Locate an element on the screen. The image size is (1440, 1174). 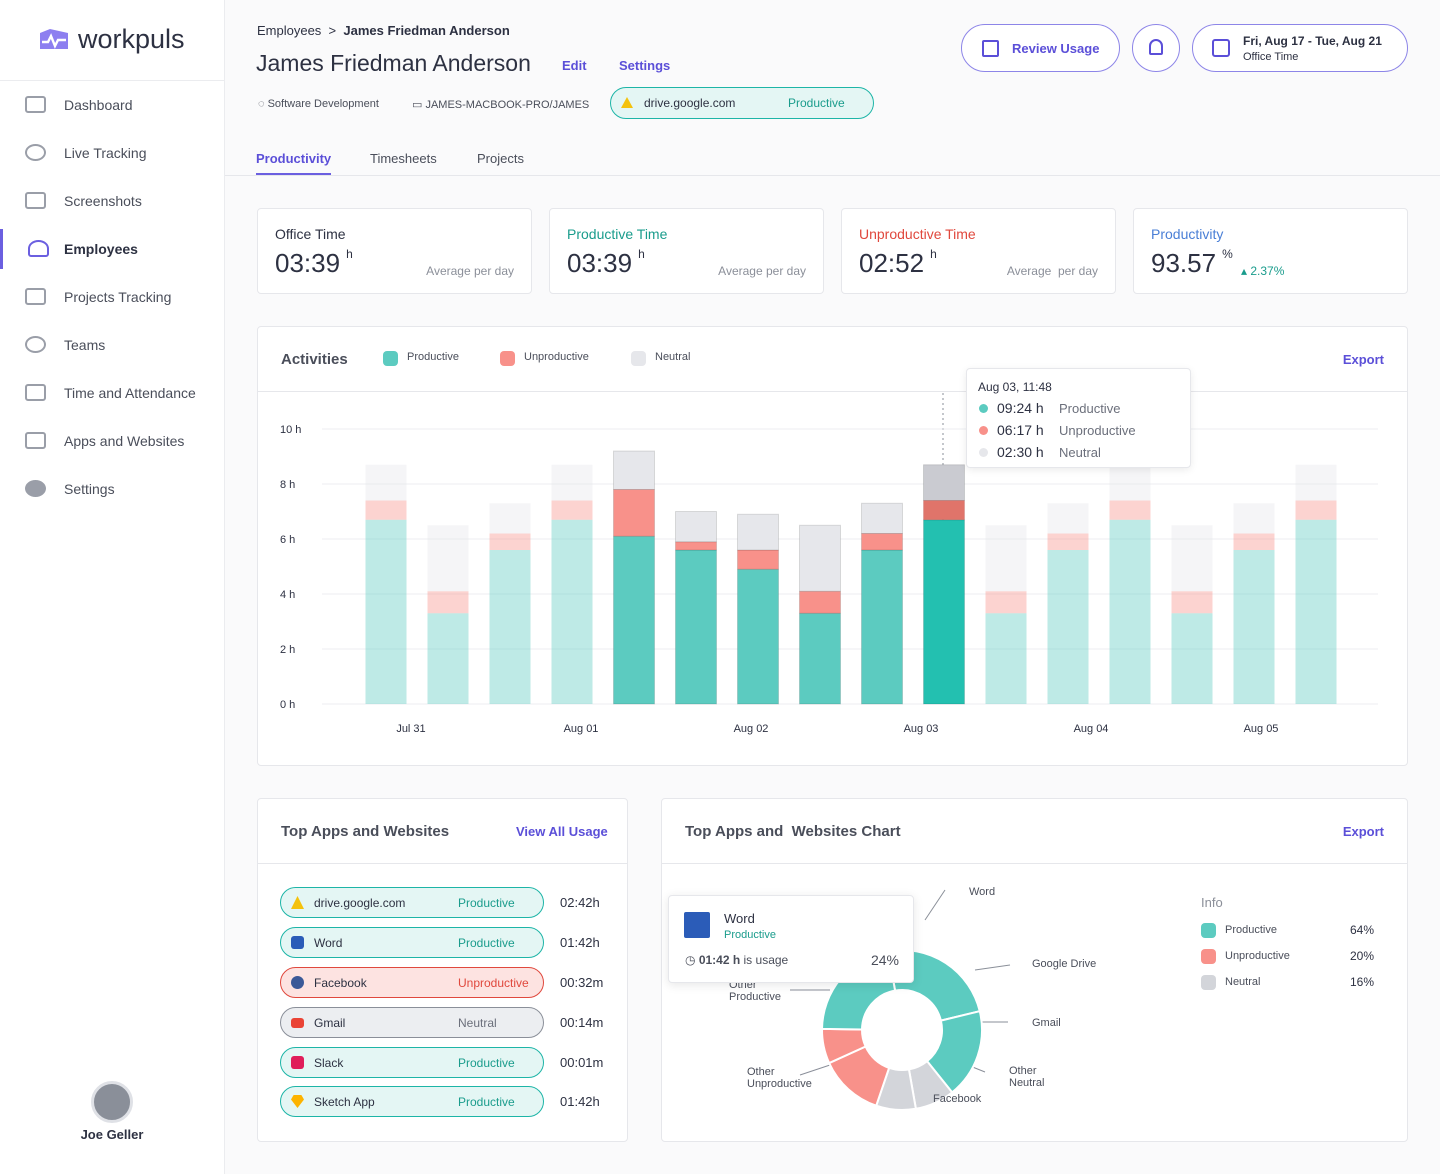
app-row: Sketch App Productive is located at coordinates (412, 1101).